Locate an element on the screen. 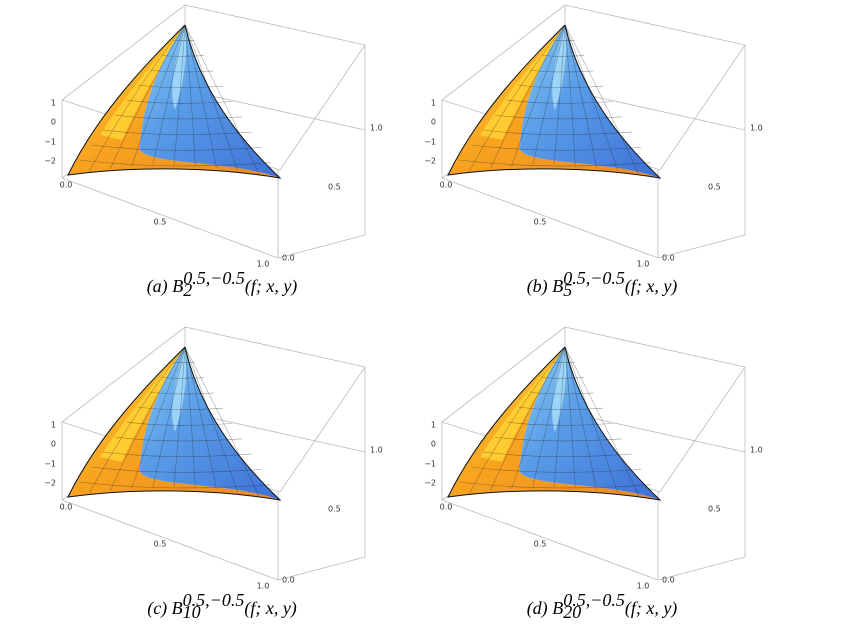  caption: (a) B 0.5,−0.5 2 (f; x, y) is located at coordinates (222, 284).